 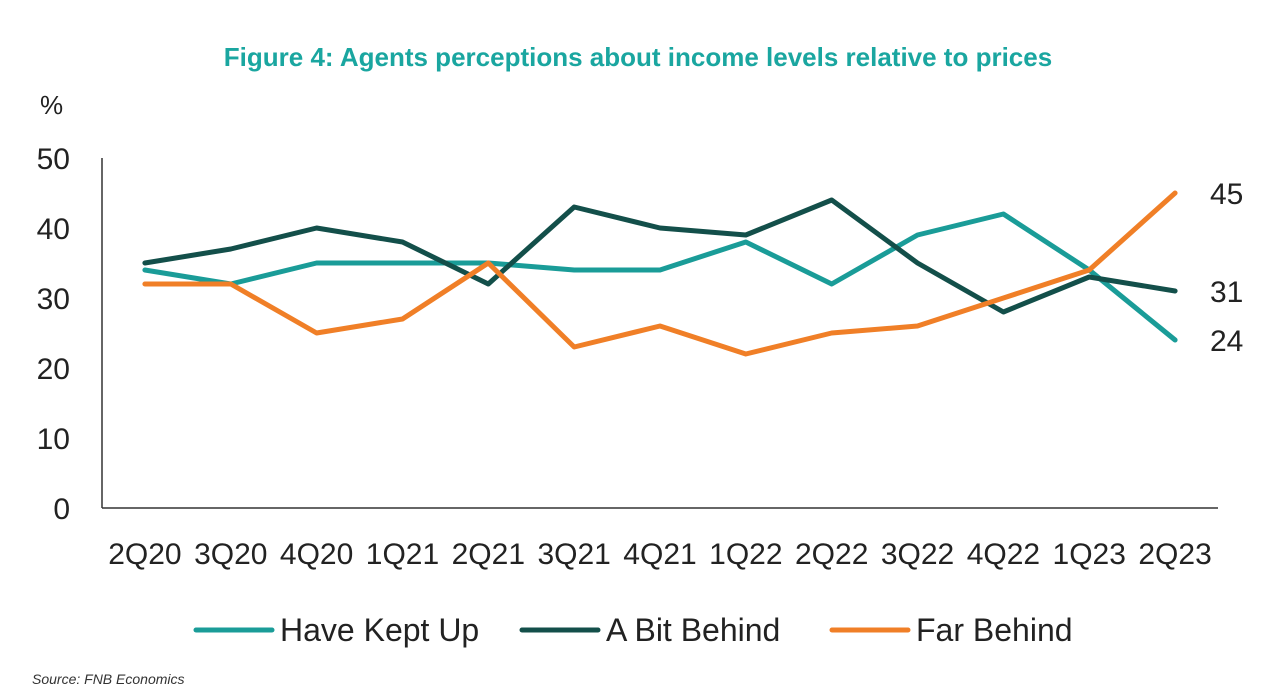 I want to click on x-tick-label: 4Q20, so click(x=316, y=554).